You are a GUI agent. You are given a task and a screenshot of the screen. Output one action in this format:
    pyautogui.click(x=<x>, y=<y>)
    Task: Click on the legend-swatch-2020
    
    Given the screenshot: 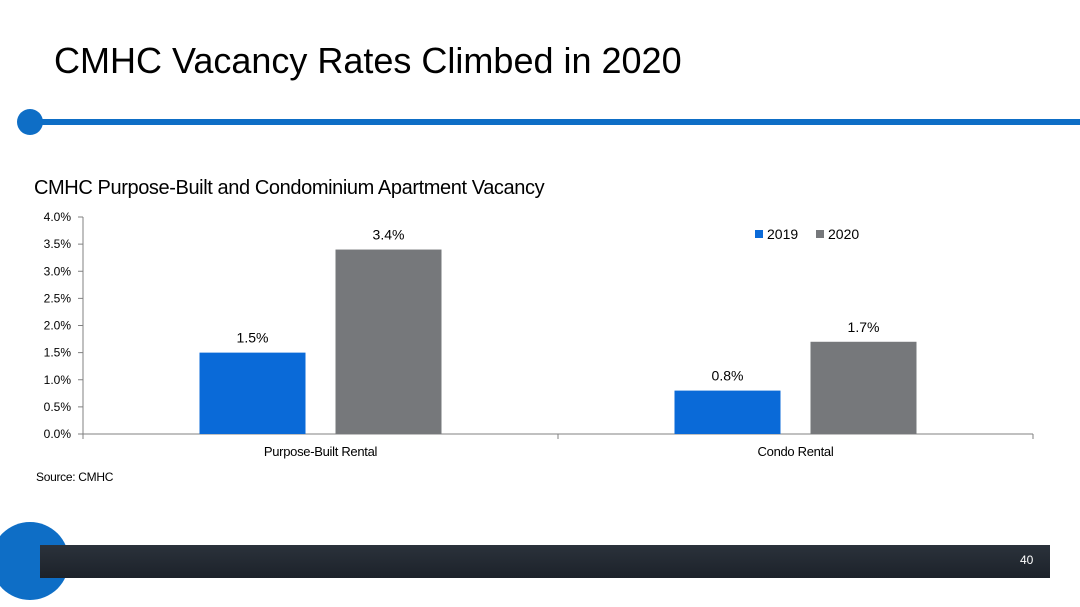 What is the action you would take?
    pyautogui.click(x=820, y=234)
    